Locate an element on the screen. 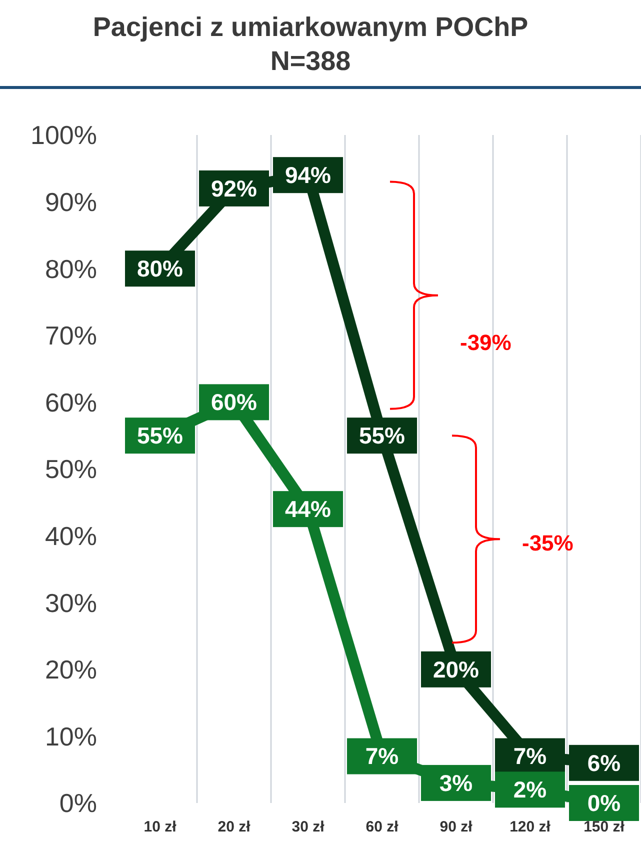 This screenshot has height=842, width=641. y-tick-label: 90% is located at coordinates (70, 202).